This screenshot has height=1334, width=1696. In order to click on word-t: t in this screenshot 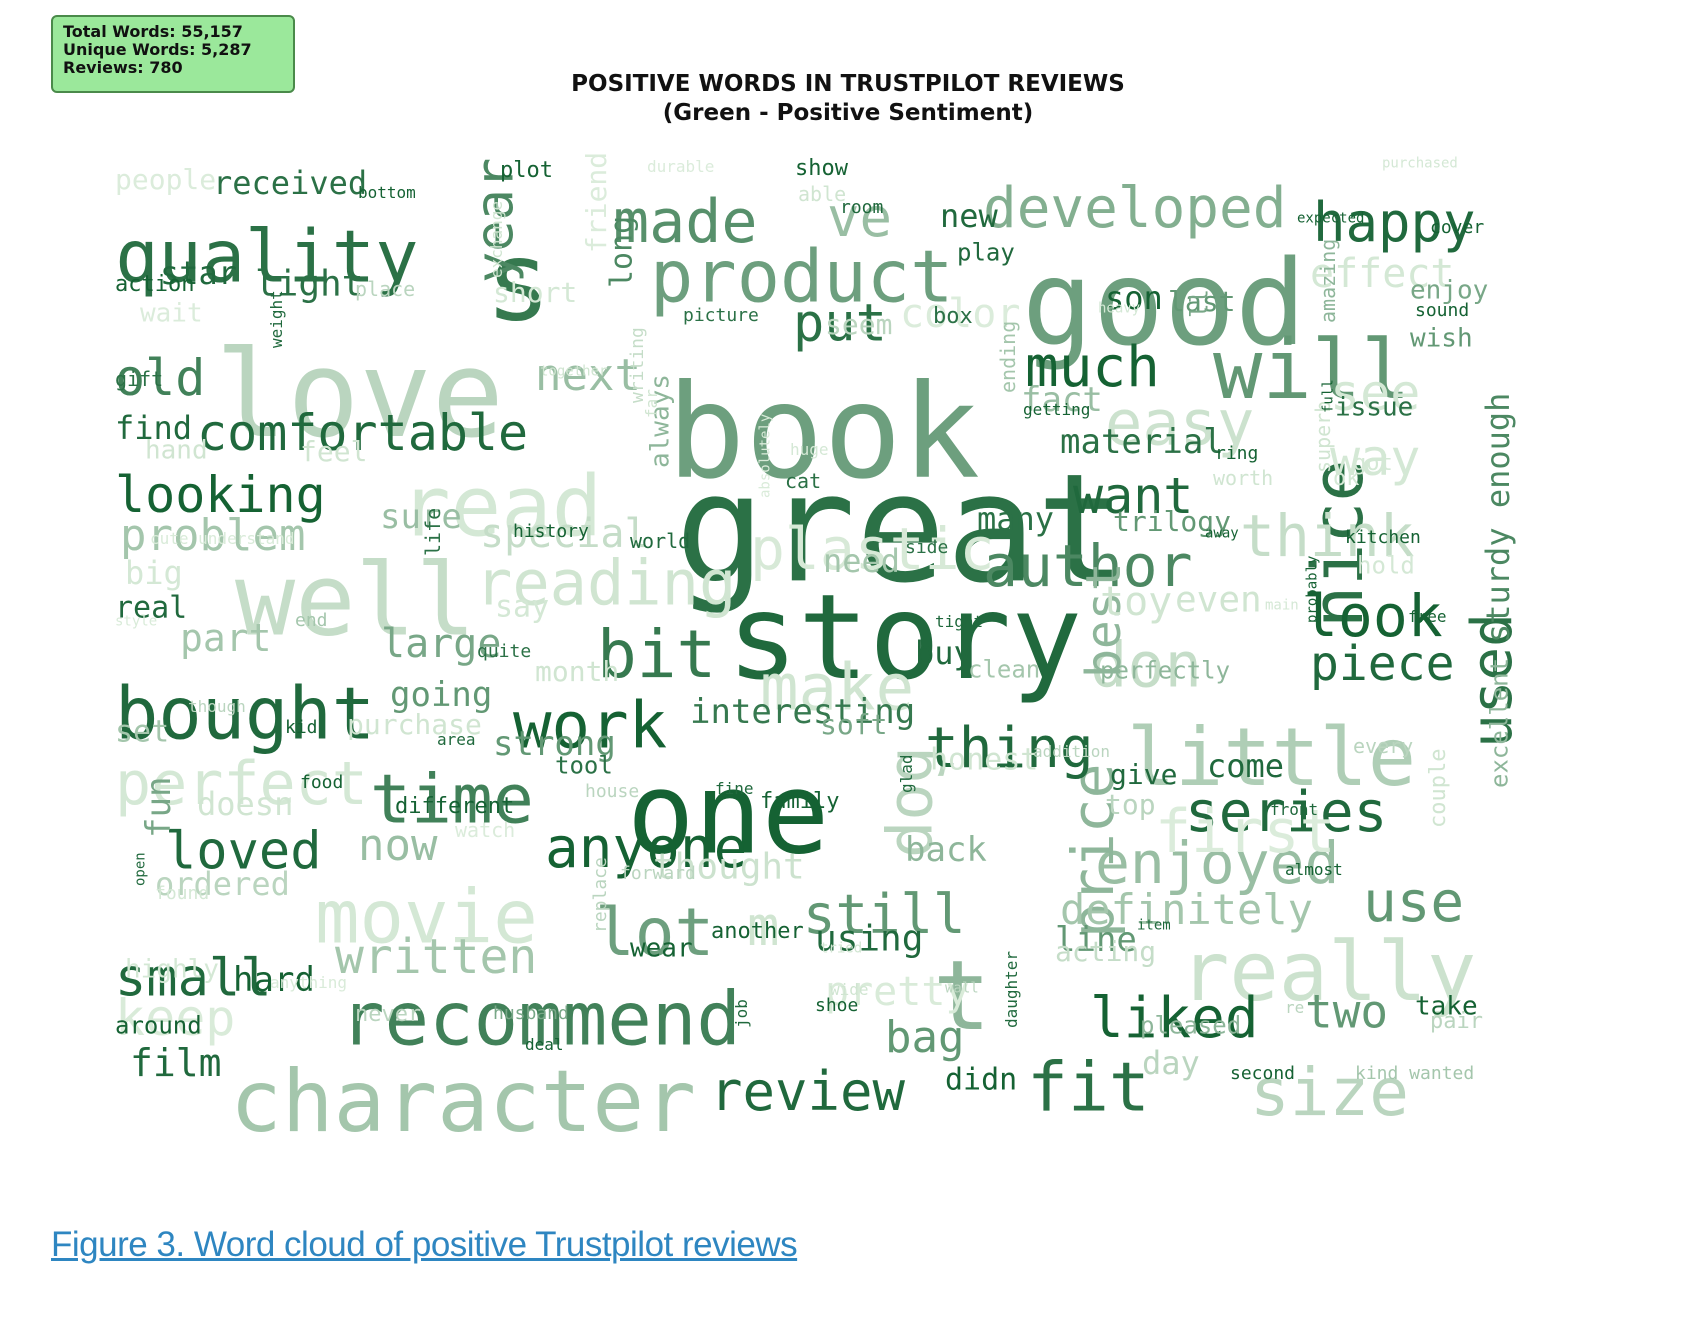, I will do `click(962, 996)`.